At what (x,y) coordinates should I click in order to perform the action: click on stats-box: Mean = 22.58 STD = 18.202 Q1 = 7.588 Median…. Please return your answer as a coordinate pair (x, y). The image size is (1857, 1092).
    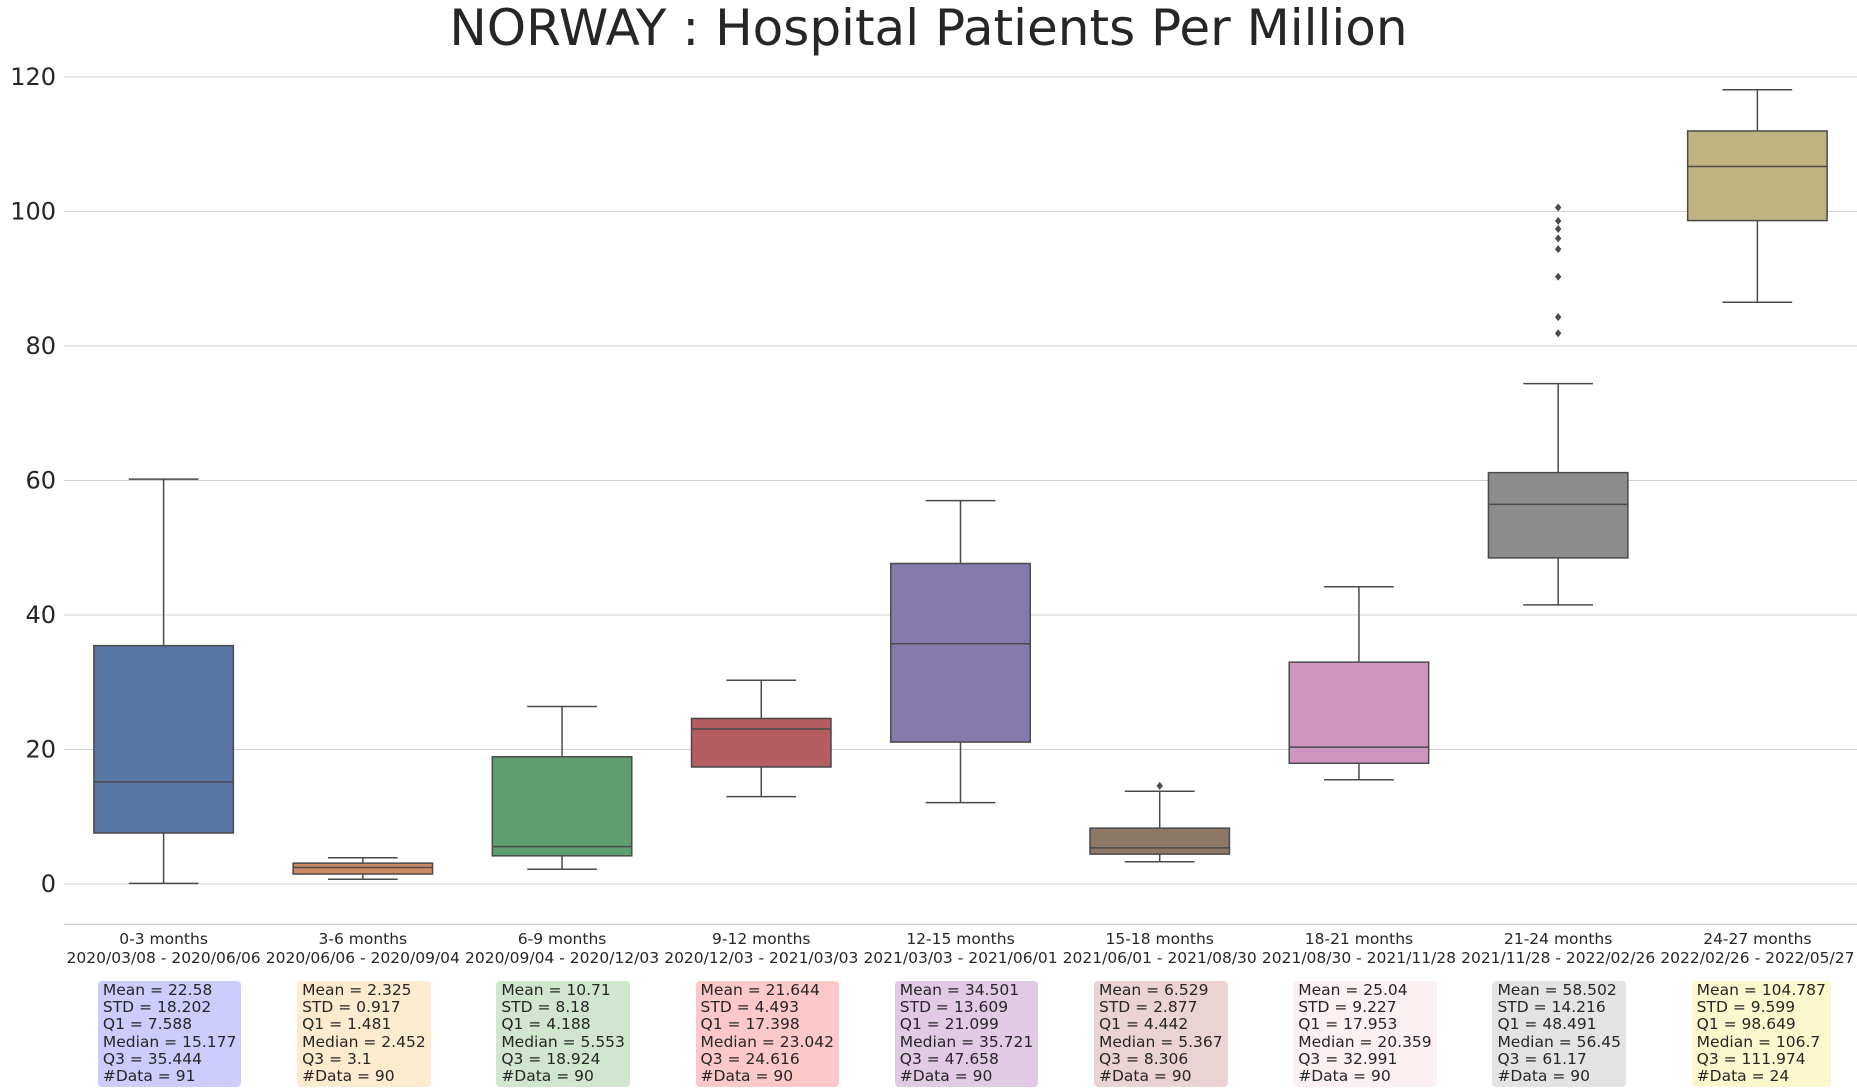
    Looking at the image, I should click on (169, 1034).